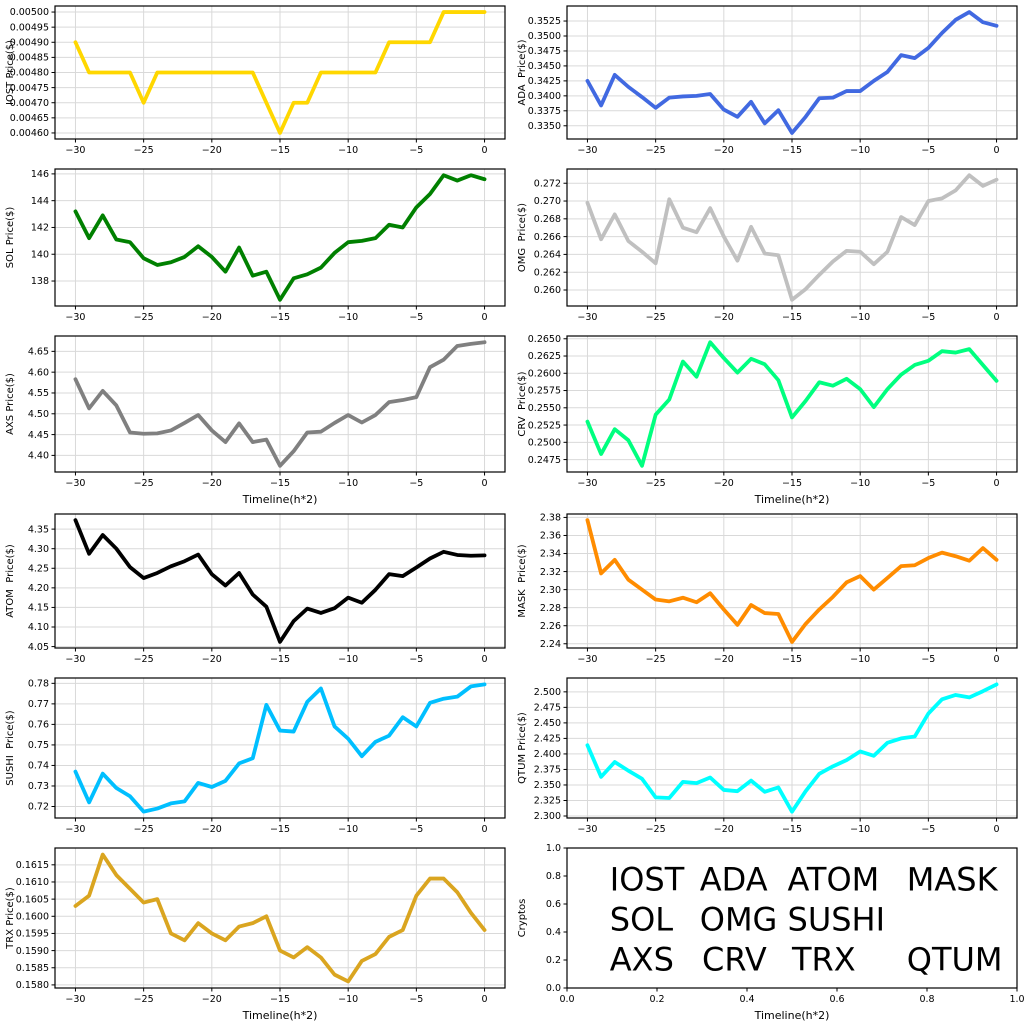  I want to click on legend-entry-sol: SOL, so click(642, 919).